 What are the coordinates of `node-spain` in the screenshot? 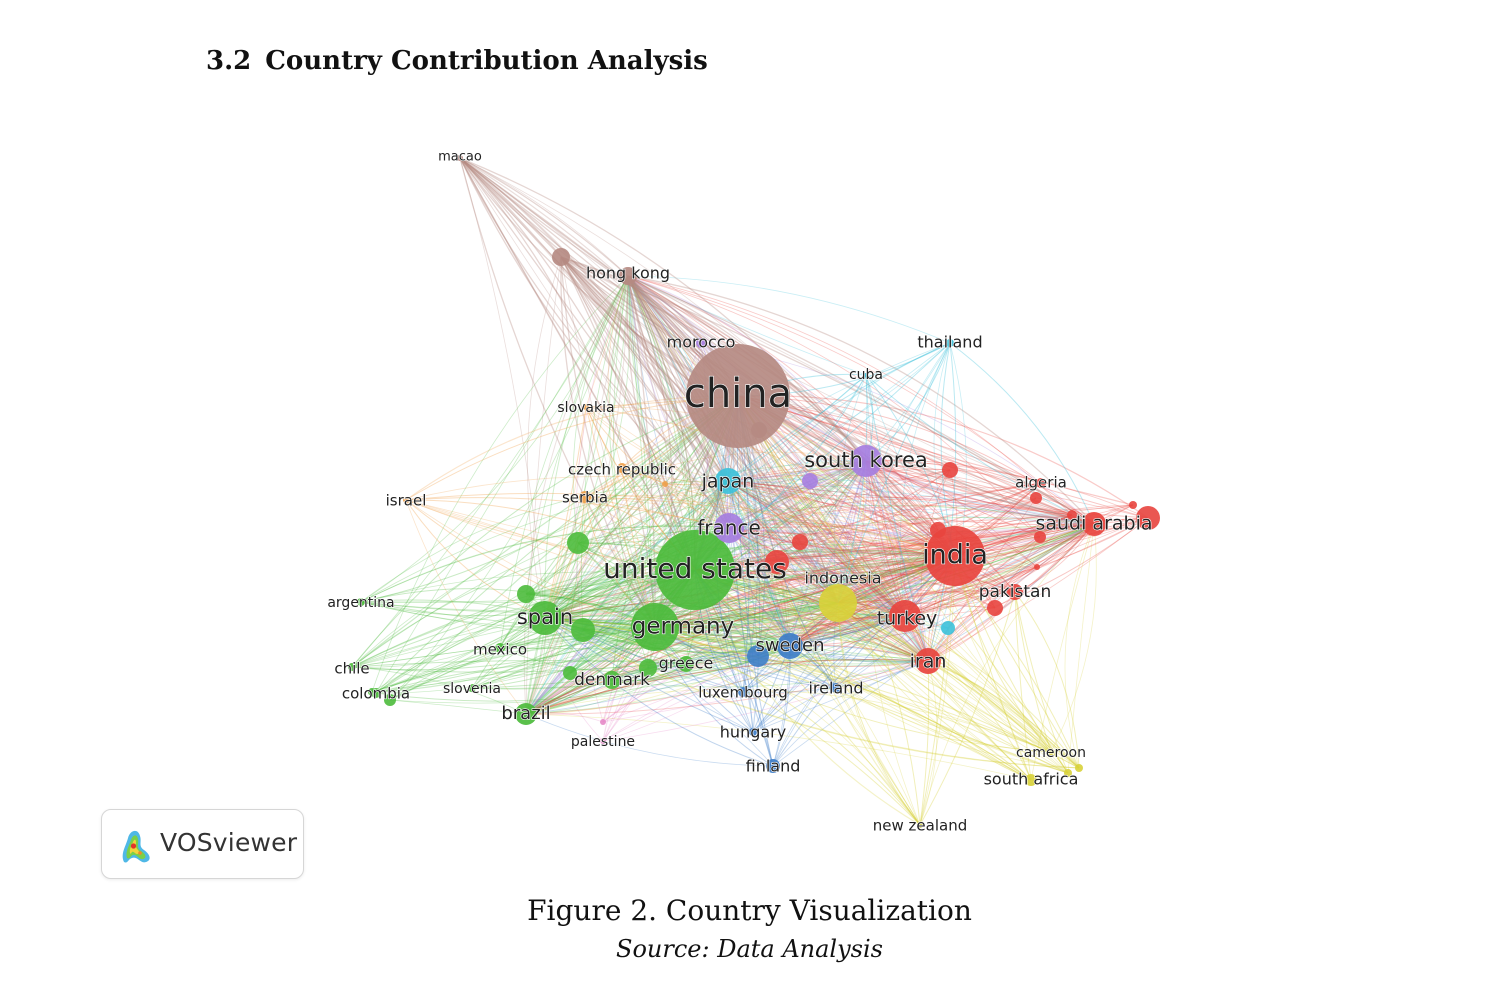 It's located at (545, 618).